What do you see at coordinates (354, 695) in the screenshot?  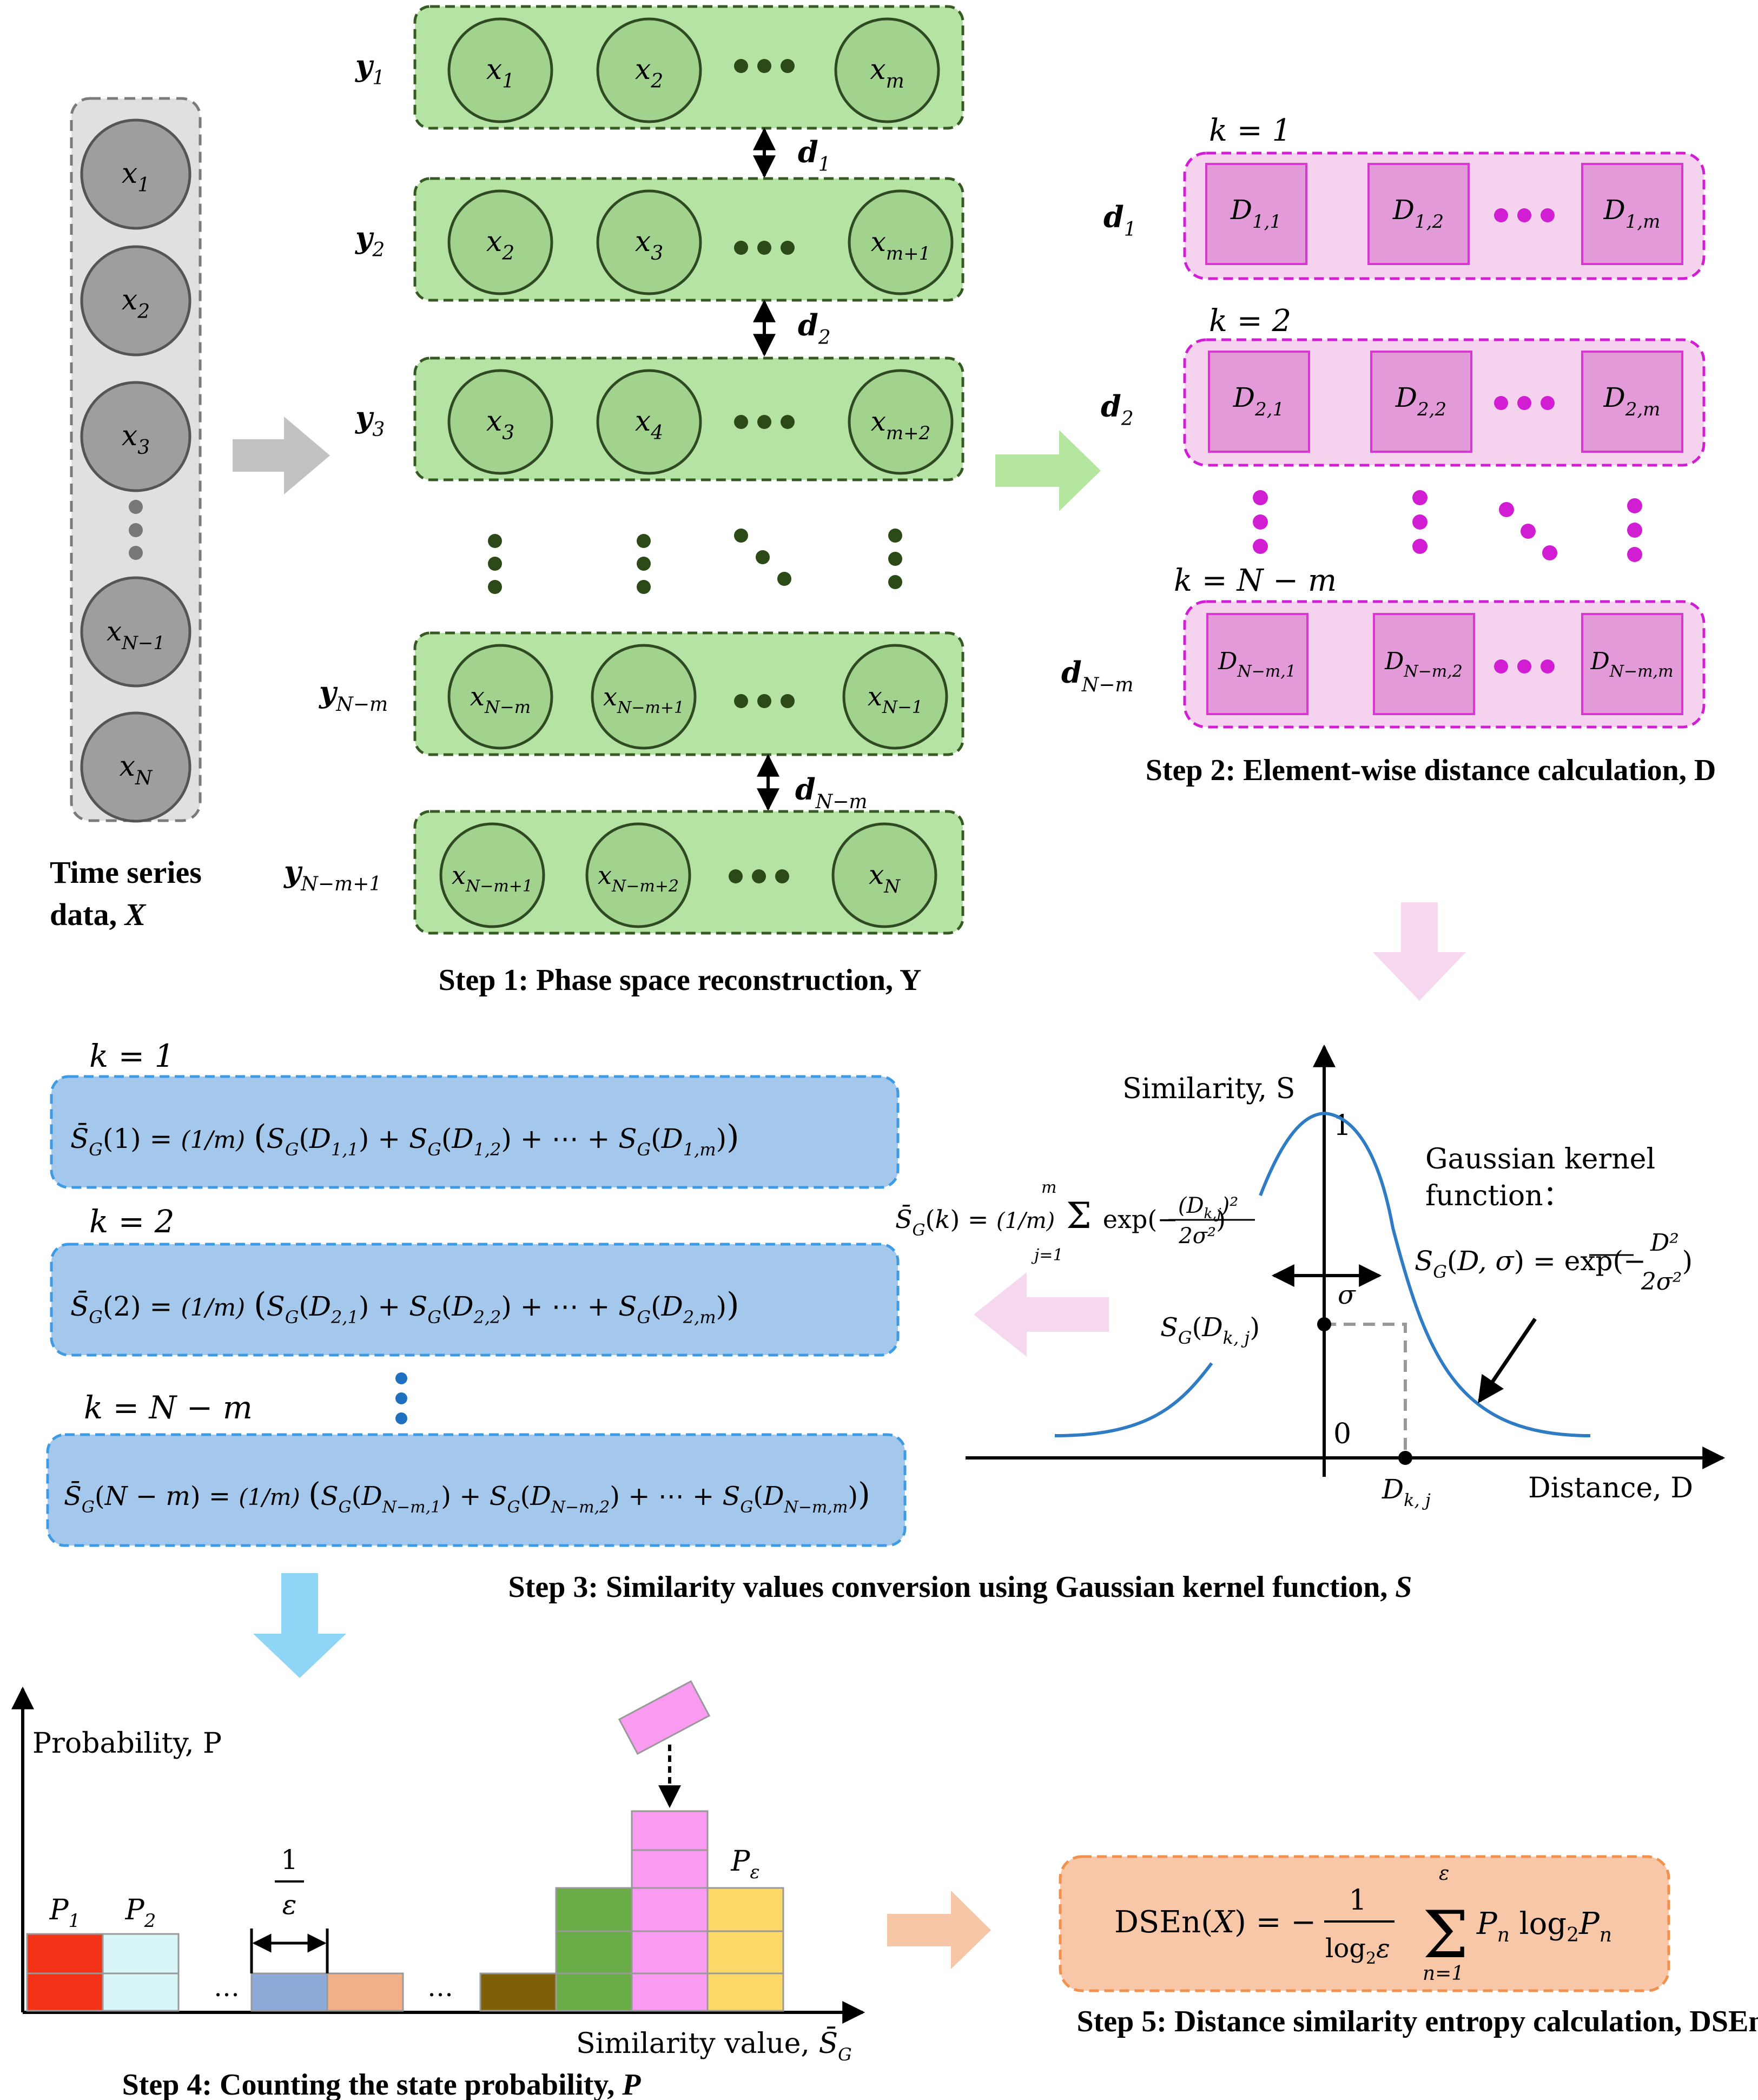 I see `phase-row-label-4: yN−m` at bounding box center [354, 695].